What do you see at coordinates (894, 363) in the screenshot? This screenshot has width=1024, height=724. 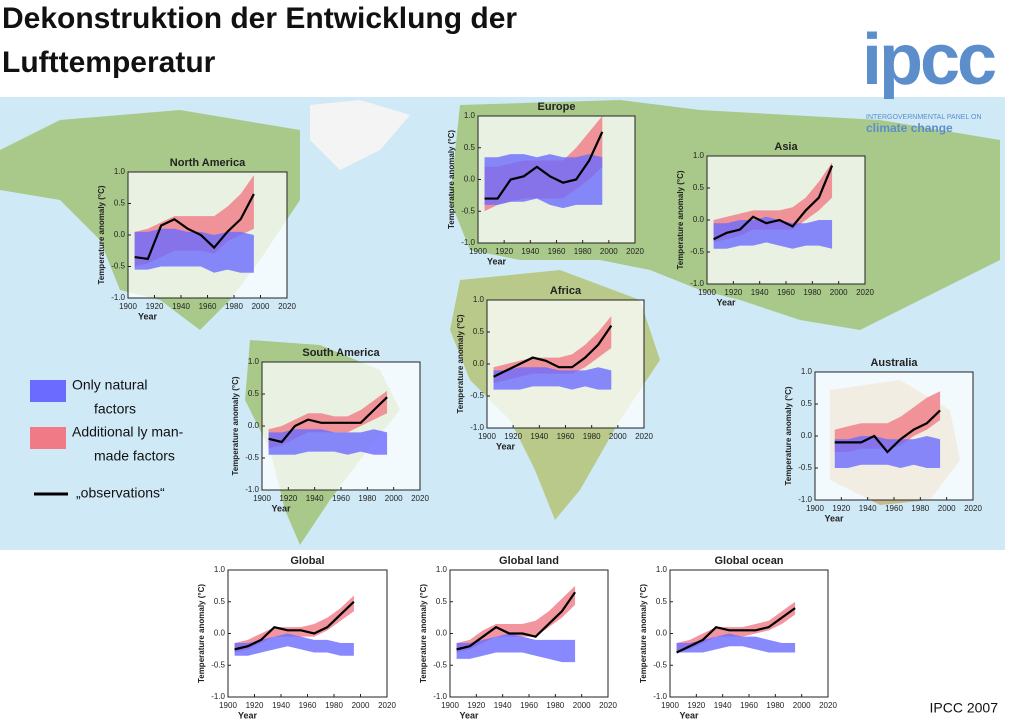 I see `chart-title: Australia` at bounding box center [894, 363].